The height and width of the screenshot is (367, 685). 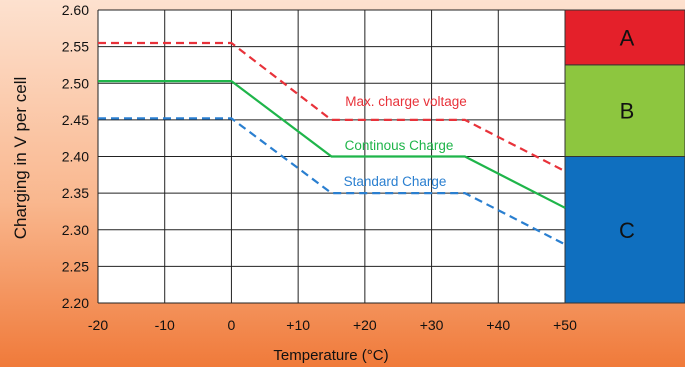 I want to click on x-tick-label-2: 0, so click(x=232, y=325).